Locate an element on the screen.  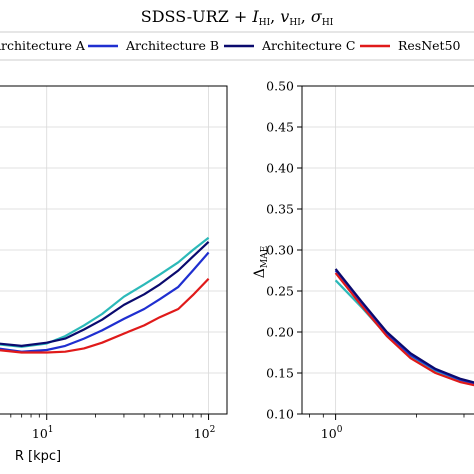
right-ylabel-sub: MAE is located at coordinates (265, 257).